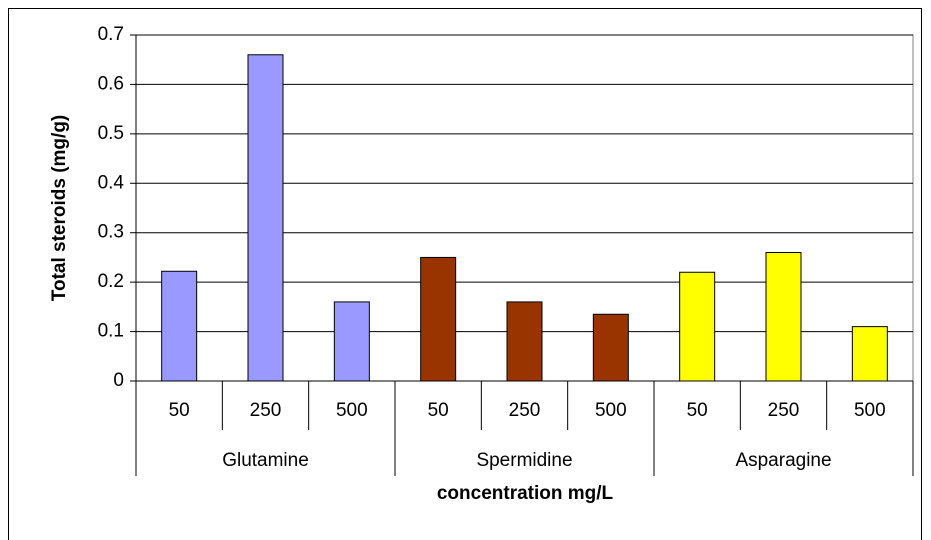 The height and width of the screenshot is (540, 931). What do you see at coordinates (111, 133) in the screenshot?
I see `y-tick-label: 0.5` at bounding box center [111, 133].